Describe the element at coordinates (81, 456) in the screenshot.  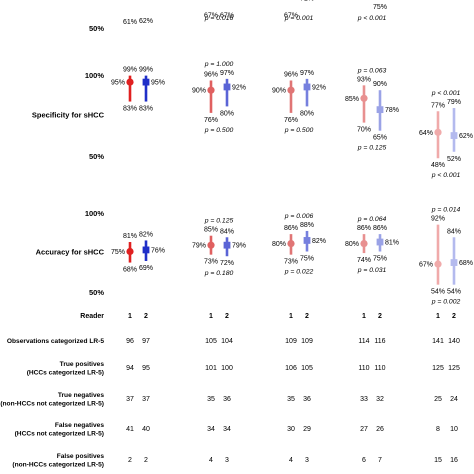
I see `table-row-label: False positives` at that location.